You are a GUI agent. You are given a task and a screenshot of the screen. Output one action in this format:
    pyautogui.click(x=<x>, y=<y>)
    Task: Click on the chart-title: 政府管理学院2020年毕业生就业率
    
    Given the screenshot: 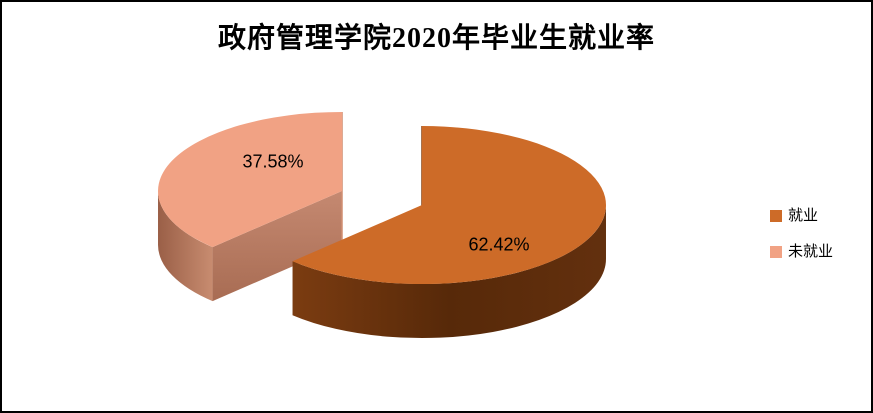 What is the action you would take?
    pyautogui.click(x=436, y=38)
    